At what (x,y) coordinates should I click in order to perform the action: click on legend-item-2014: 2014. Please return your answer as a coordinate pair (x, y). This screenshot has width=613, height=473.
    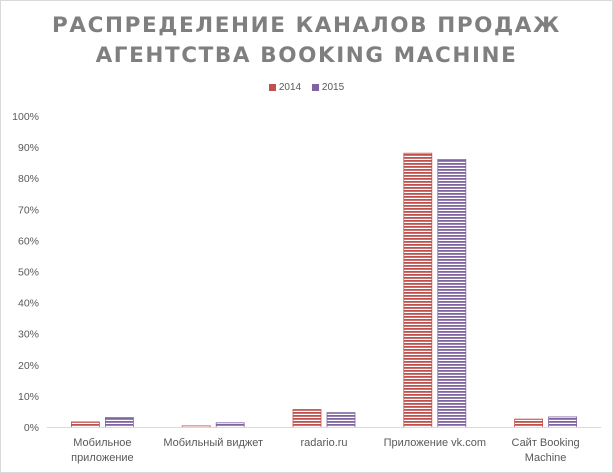
    Looking at the image, I should click on (285, 87).